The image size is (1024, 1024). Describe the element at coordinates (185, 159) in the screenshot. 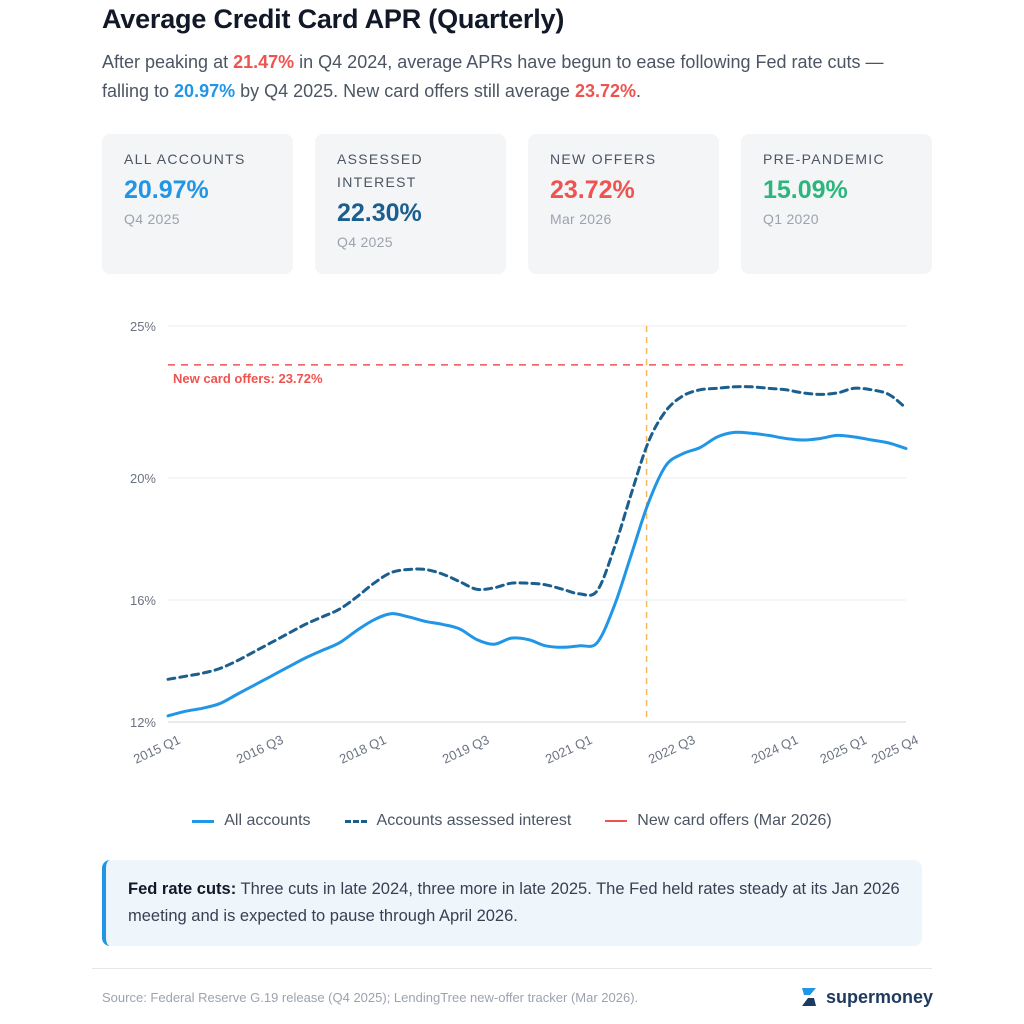

I see `card-label: ALL ACCOUNTS` at that location.